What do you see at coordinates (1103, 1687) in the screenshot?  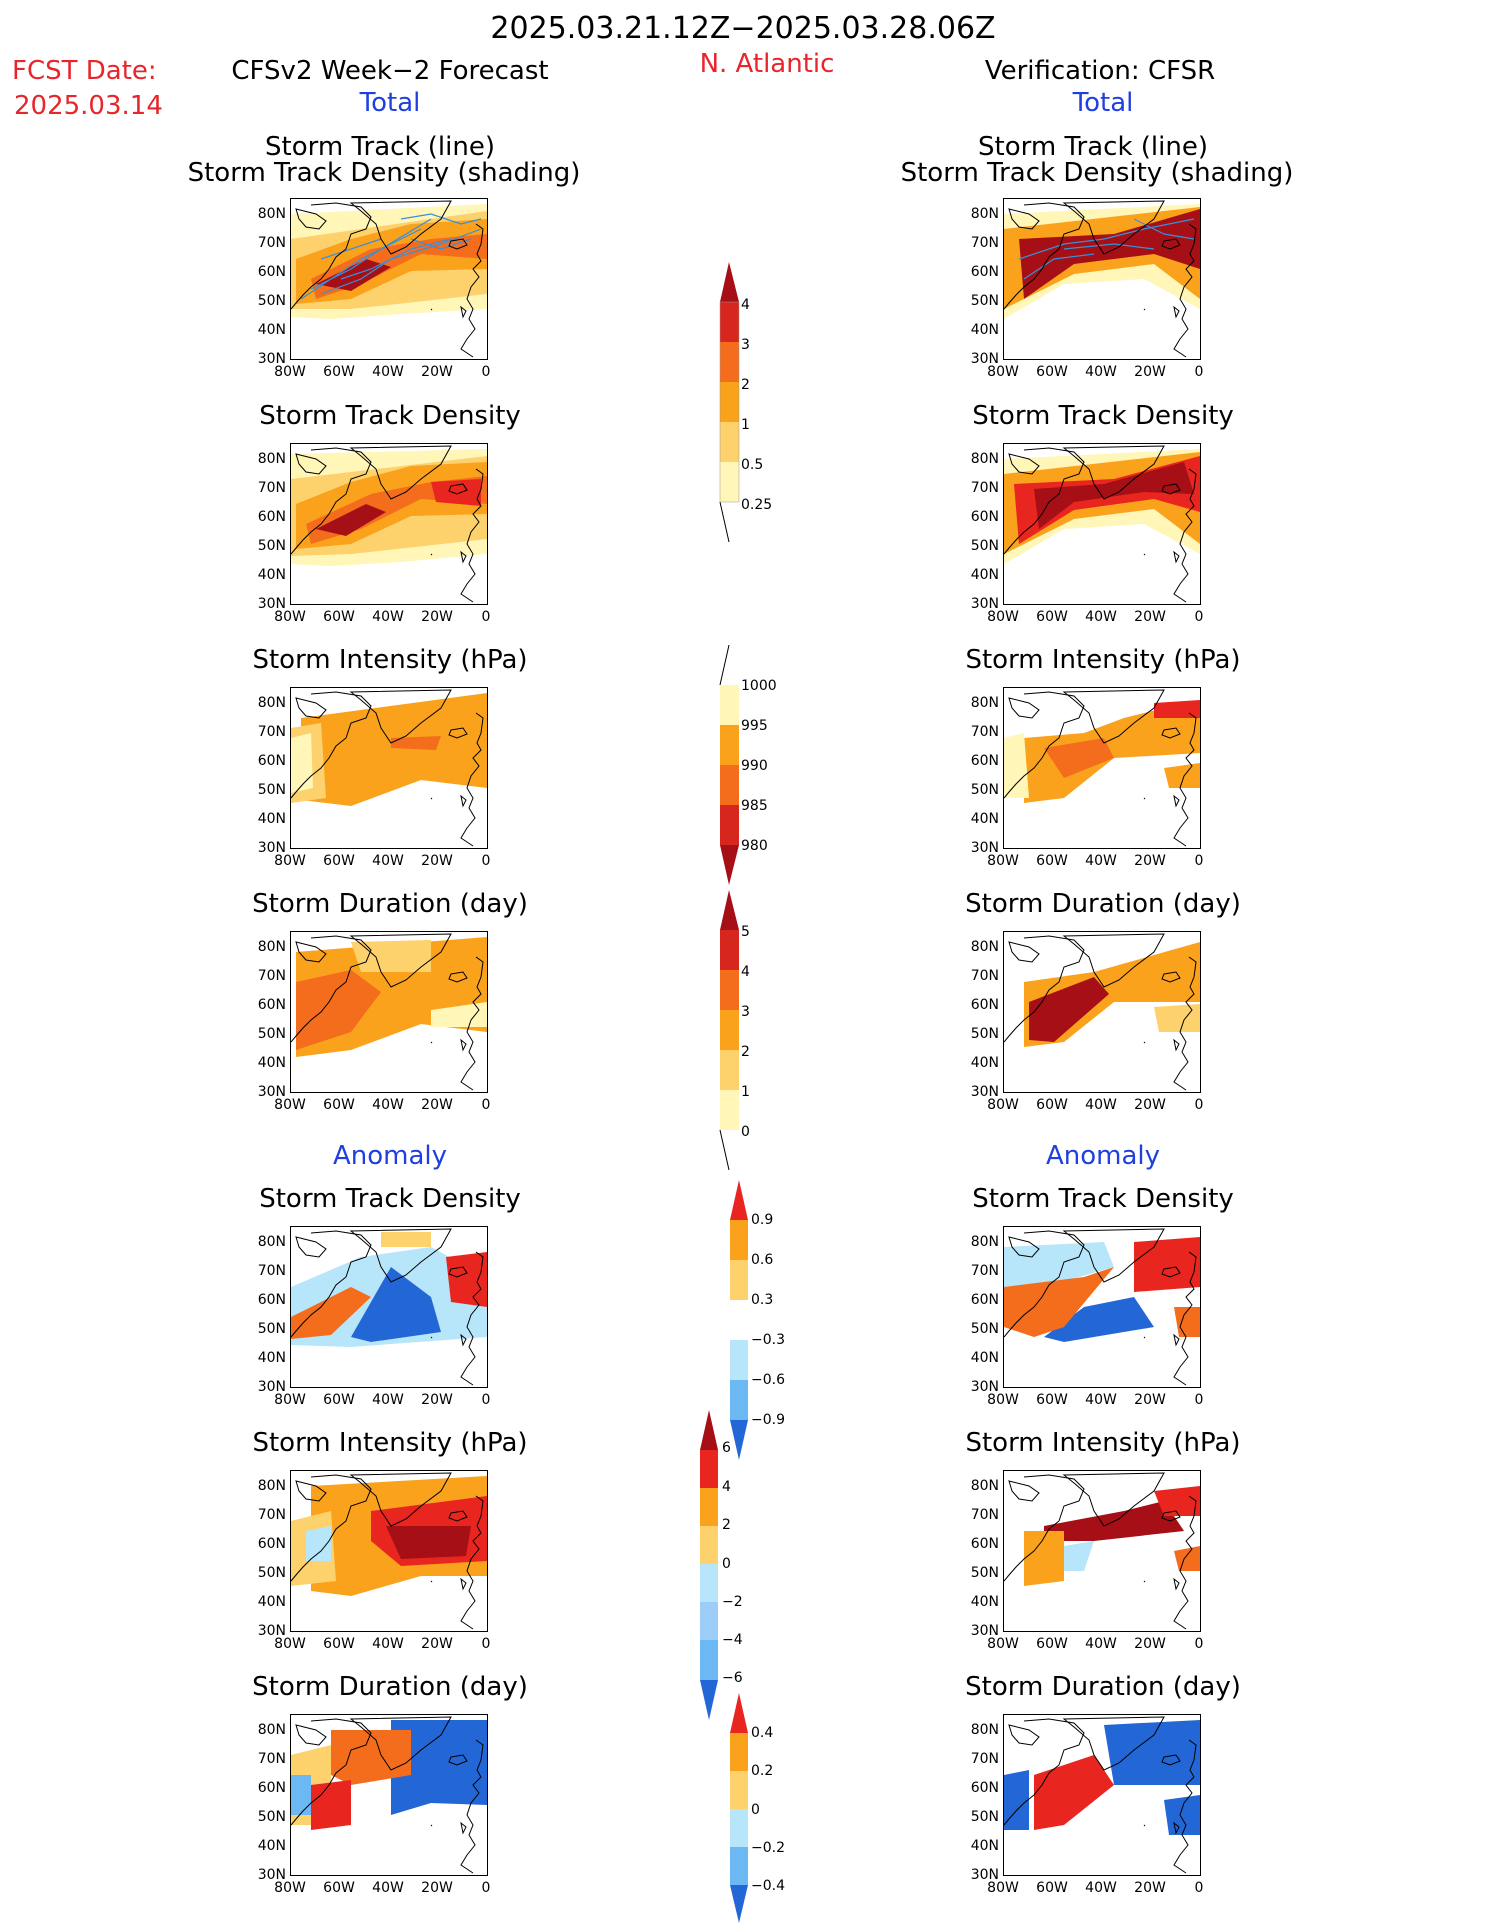 I see `duration-anom-title-right: Storm Duration (day)` at bounding box center [1103, 1687].